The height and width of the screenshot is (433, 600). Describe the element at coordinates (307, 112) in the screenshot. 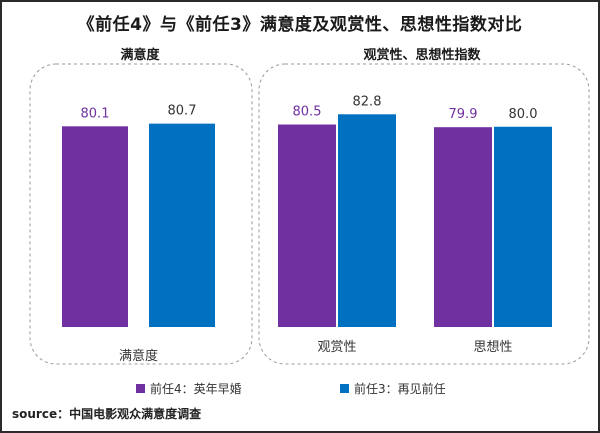

I see `data-label-1-观赏性-0: 80.5` at that location.